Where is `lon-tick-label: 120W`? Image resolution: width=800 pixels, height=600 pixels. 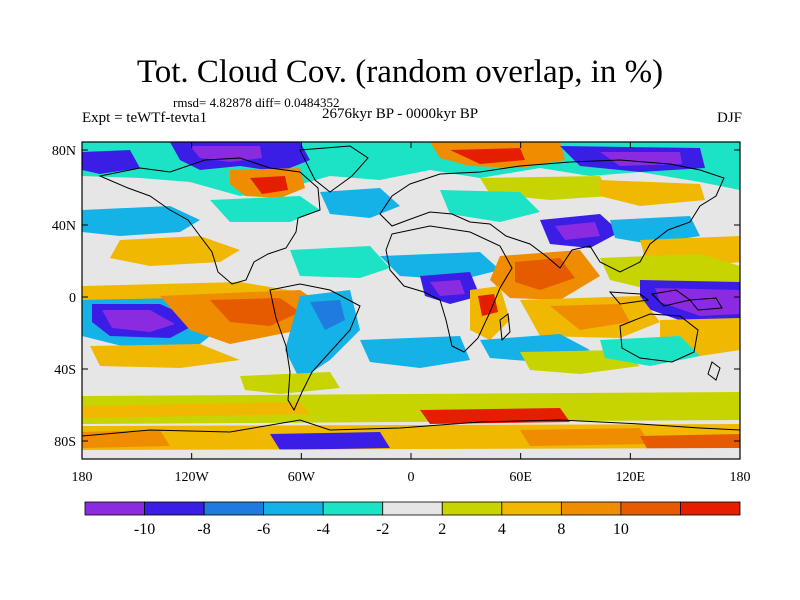
lon-tick-label: 120W is located at coordinates (192, 477).